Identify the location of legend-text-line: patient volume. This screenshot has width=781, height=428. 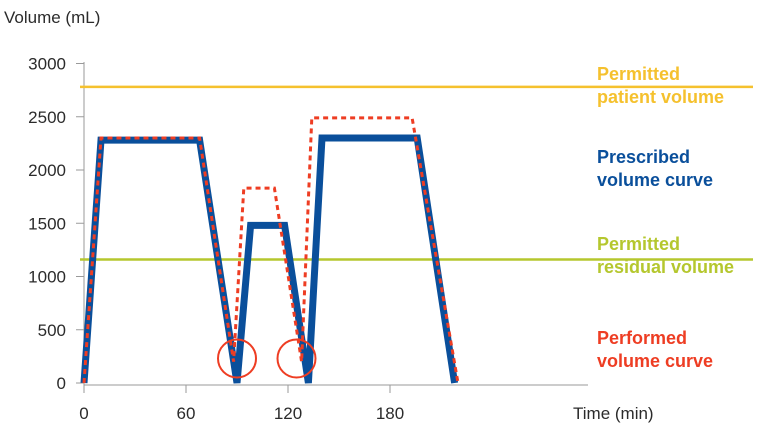
(660, 97).